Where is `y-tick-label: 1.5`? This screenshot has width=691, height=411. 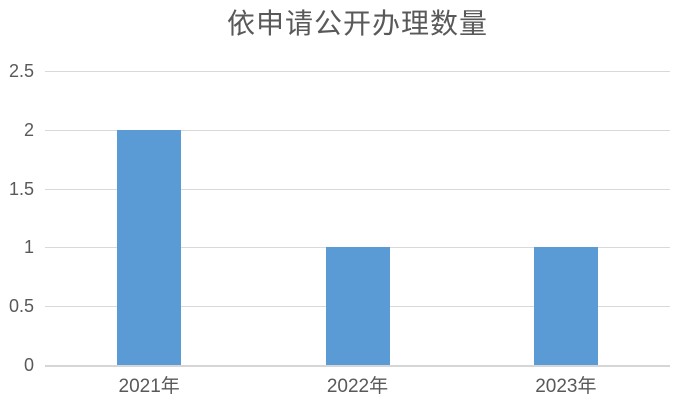 y-tick-label: 1.5 is located at coordinates (21, 188).